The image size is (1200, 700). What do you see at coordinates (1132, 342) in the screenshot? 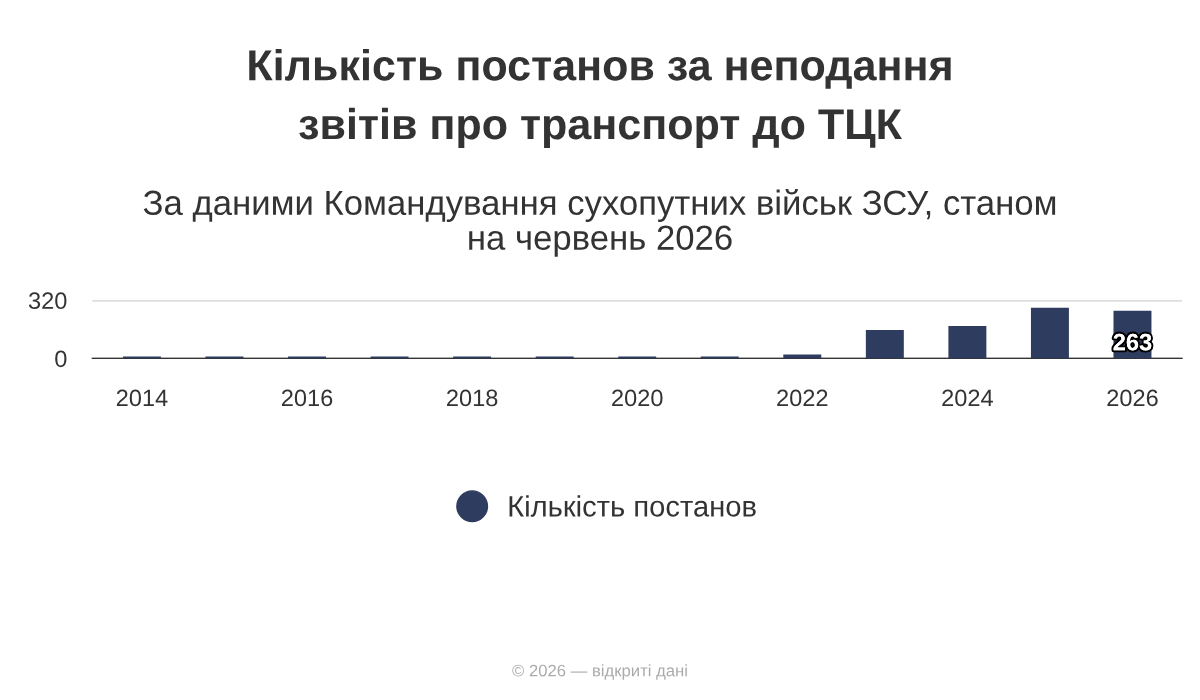
I see `data-label: 263` at bounding box center [1132, 342].